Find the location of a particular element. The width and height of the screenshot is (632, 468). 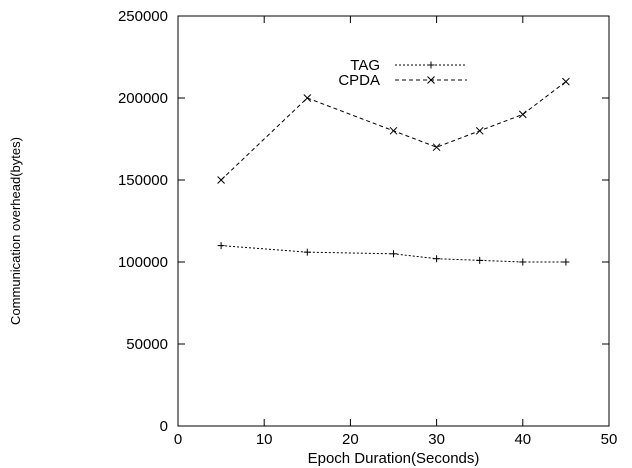

legend-marker-cpda-d2 is located at coordinates (431, 80).